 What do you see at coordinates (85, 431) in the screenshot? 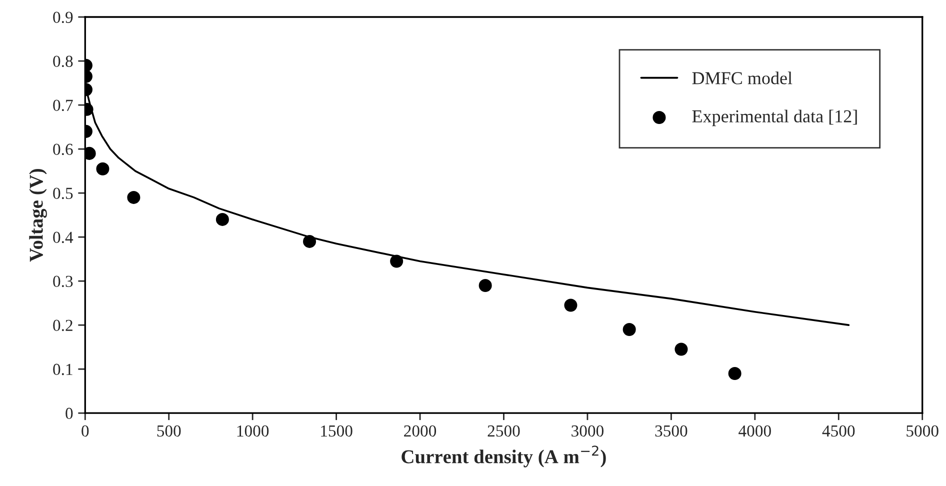
I see `x-tick-label: 0` at bounding box center [85, 431].